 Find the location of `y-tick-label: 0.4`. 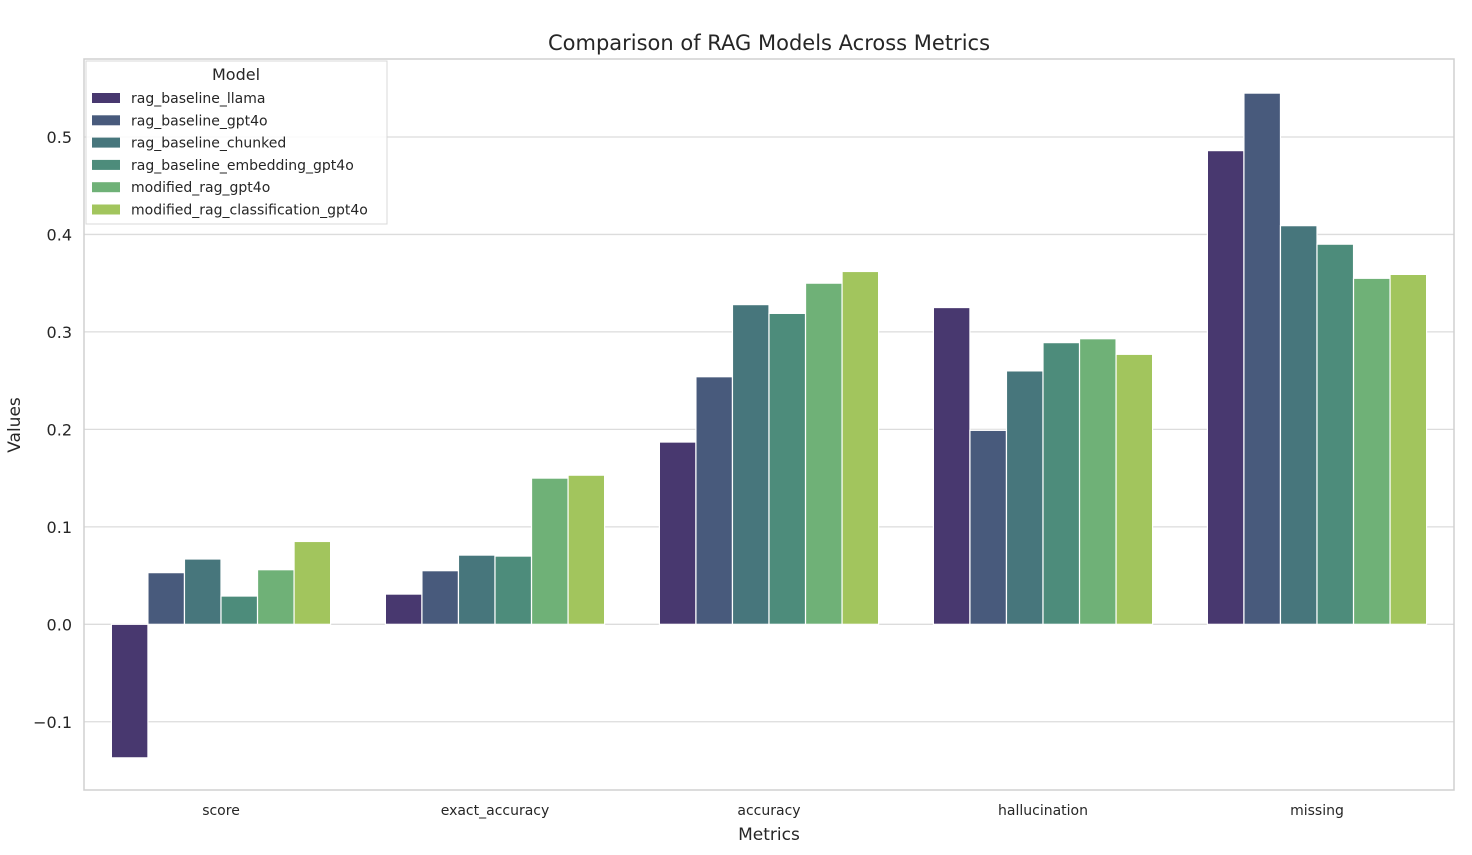

y-tick-label: 0.4 is located at coordinates (59, 234).